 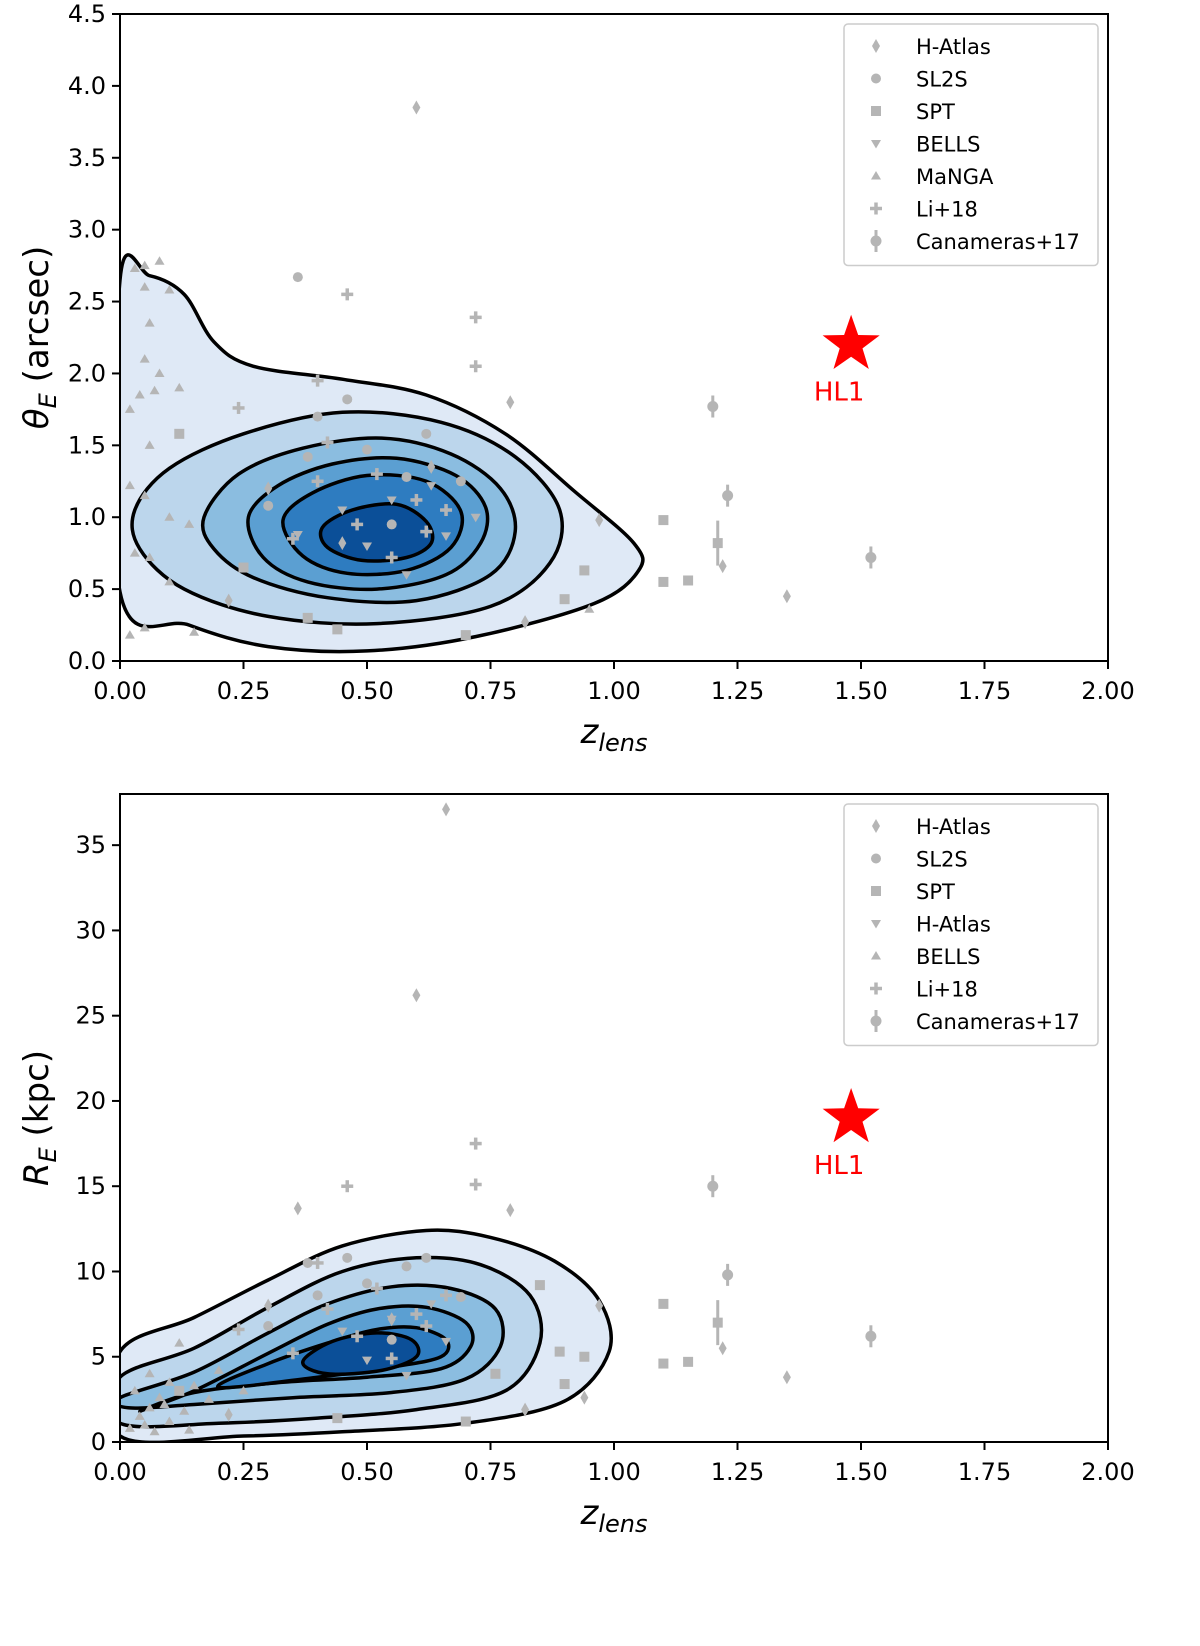 I want to click on y-axis-ticks: 0 5 10 15 20 25 30 35, so click(x=97, y=1143).